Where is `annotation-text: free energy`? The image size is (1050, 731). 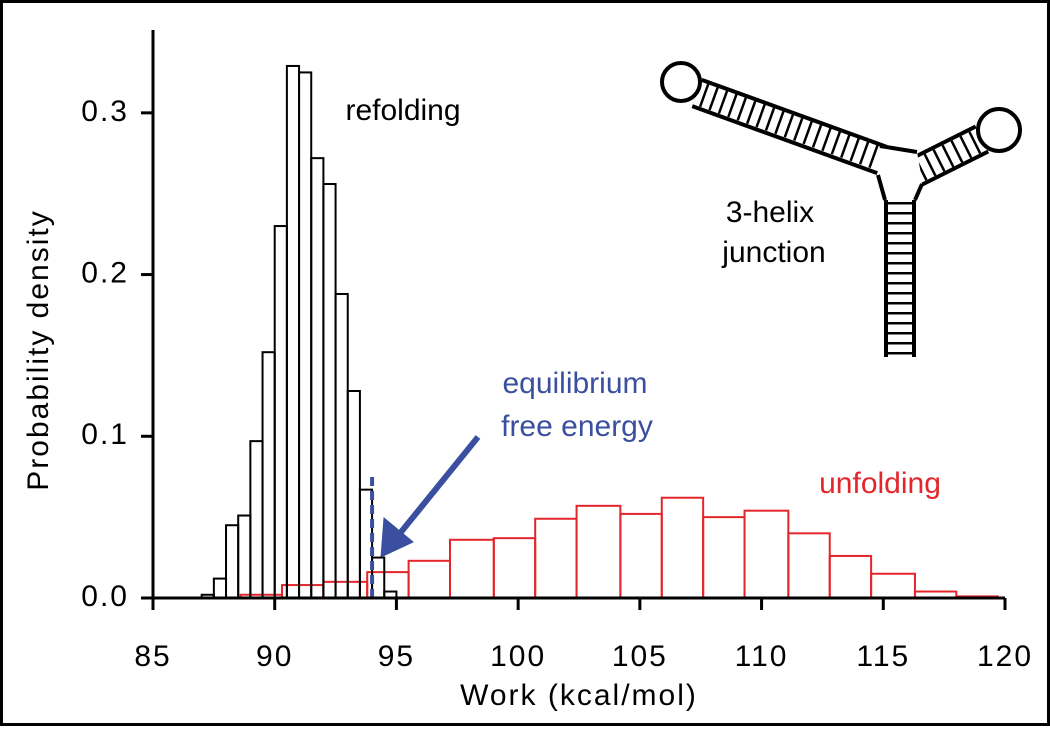 annotation-text: free energy is located at coordinates (577, 426).